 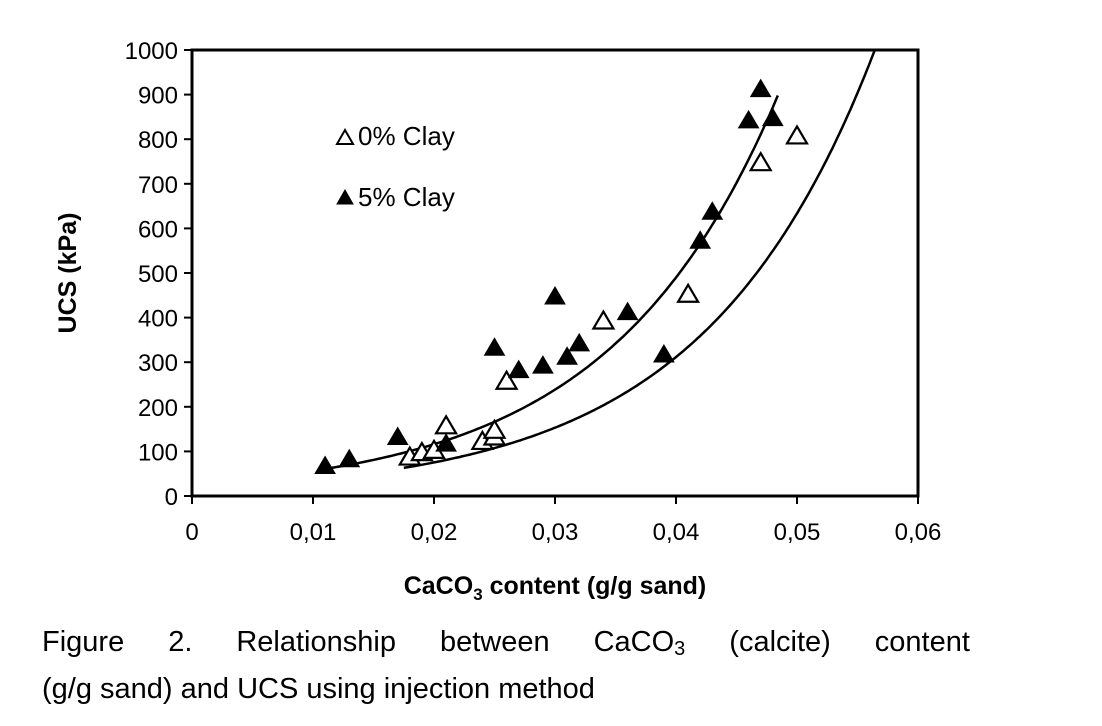 What do you see at coordinates (158, 140) in the screenshot?
I see `y-tick-label: 800` at bounding box center [158, 140].